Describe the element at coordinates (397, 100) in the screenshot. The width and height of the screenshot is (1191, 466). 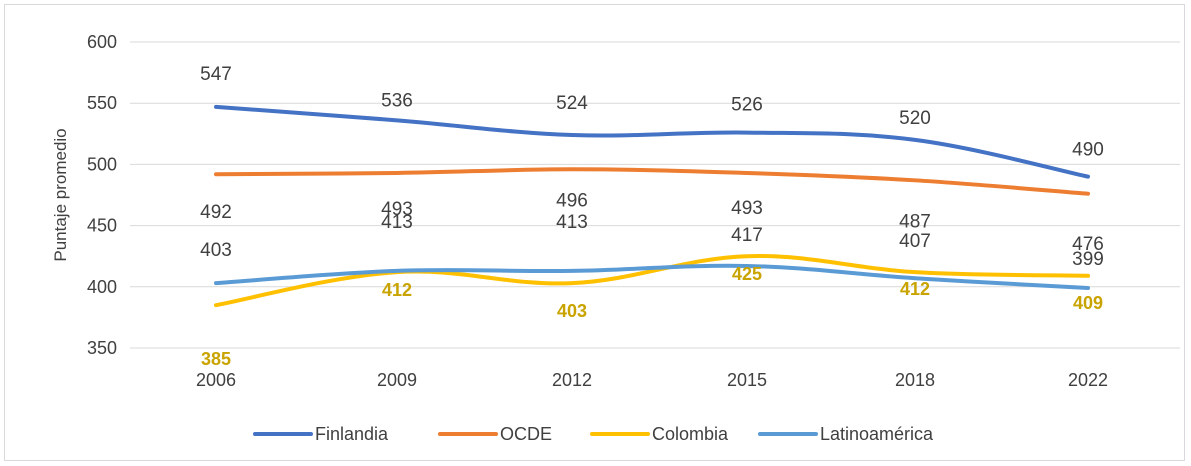
I see `data-label-finlandia-2009: 536` at that location.